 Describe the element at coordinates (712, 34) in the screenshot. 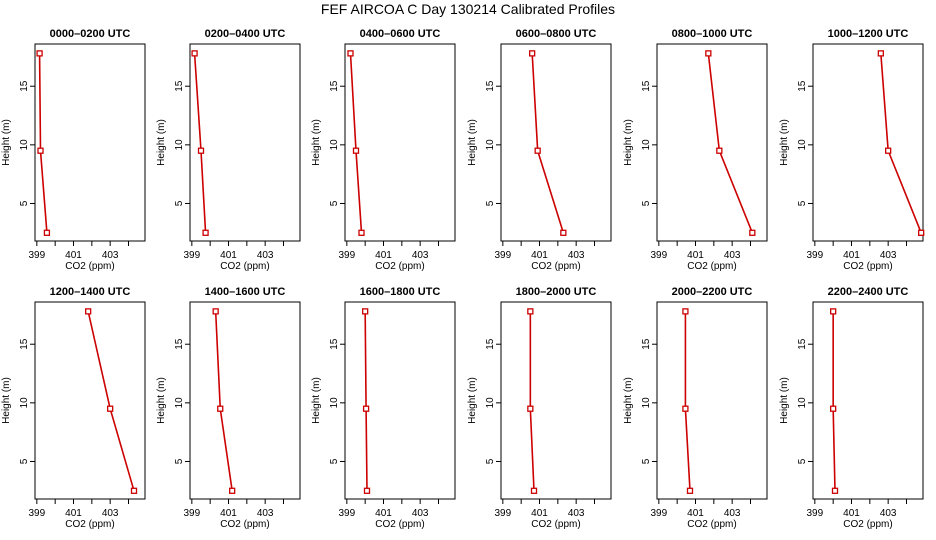

I see `panel-title: 0800–1000 UTC` at that location.